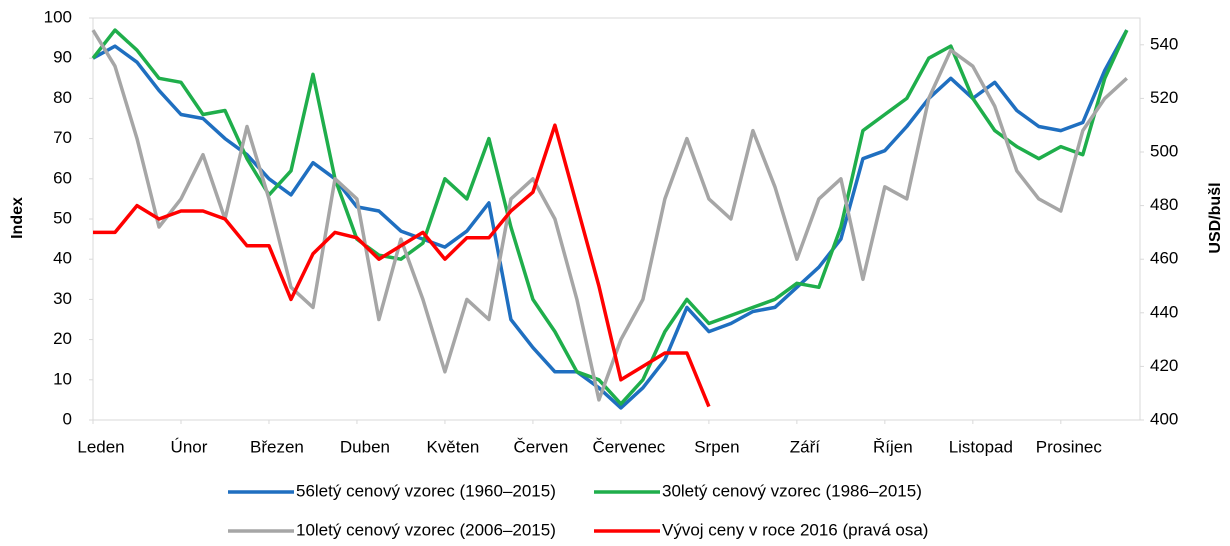  What do you see at coordinates (1164, 97) in the screenshot?
I see `y2-tick-label: 520` at bounding box center [1164, 97].